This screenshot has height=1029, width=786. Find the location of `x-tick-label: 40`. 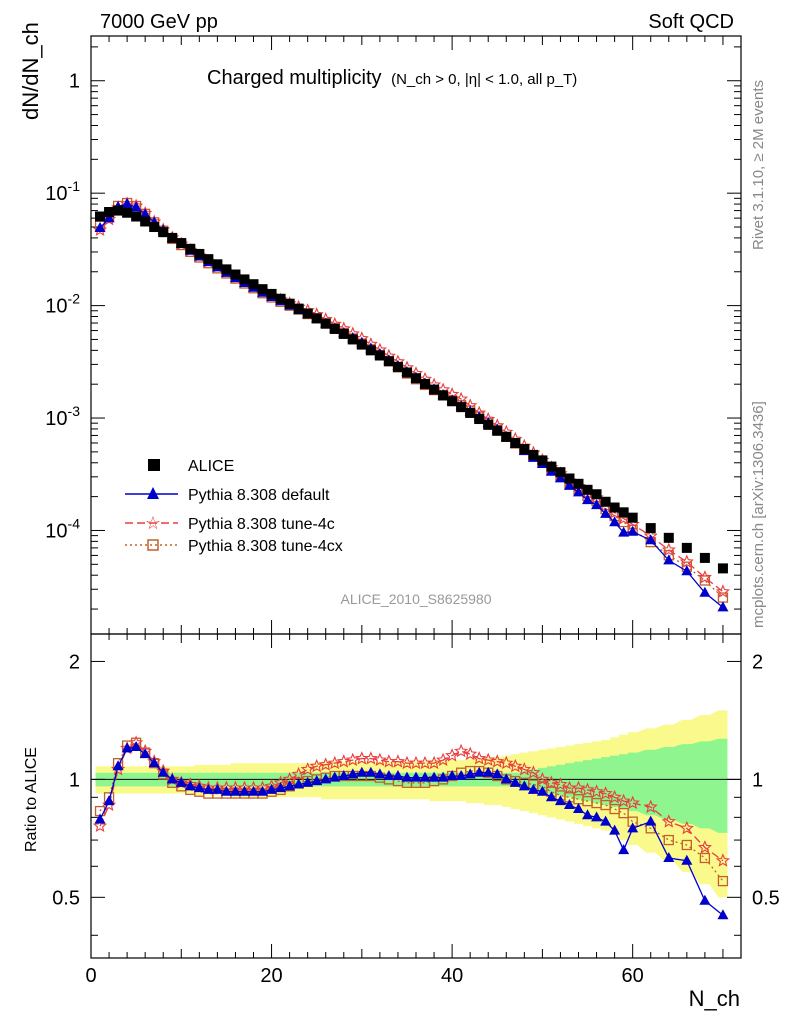

x-tick-label: 40 is located at coordinates (452, 976).